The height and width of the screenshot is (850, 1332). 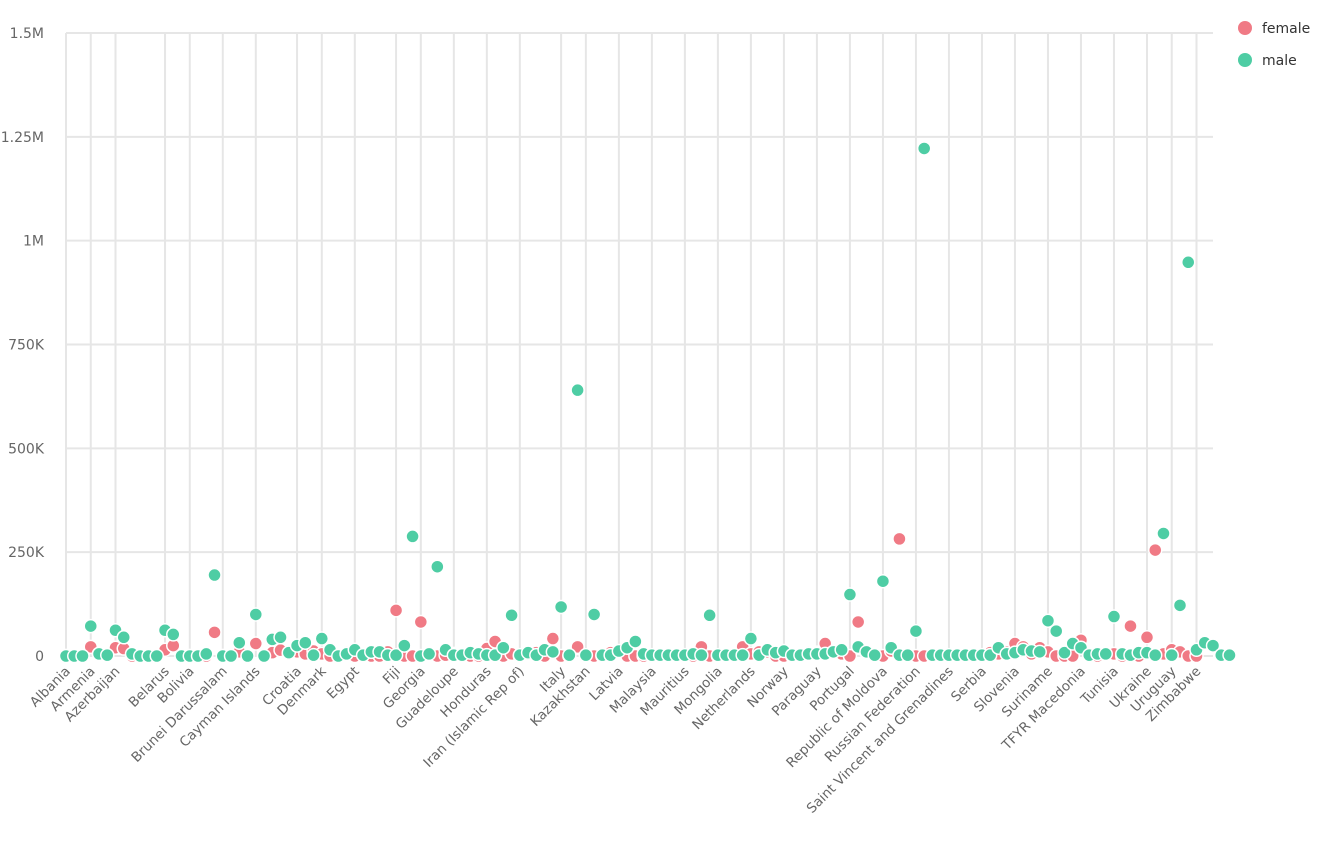 What do you see at coordinates (26, 553) in the screenshot?
I see `y-tick-label: 250K` at bounding box center [26, 553].